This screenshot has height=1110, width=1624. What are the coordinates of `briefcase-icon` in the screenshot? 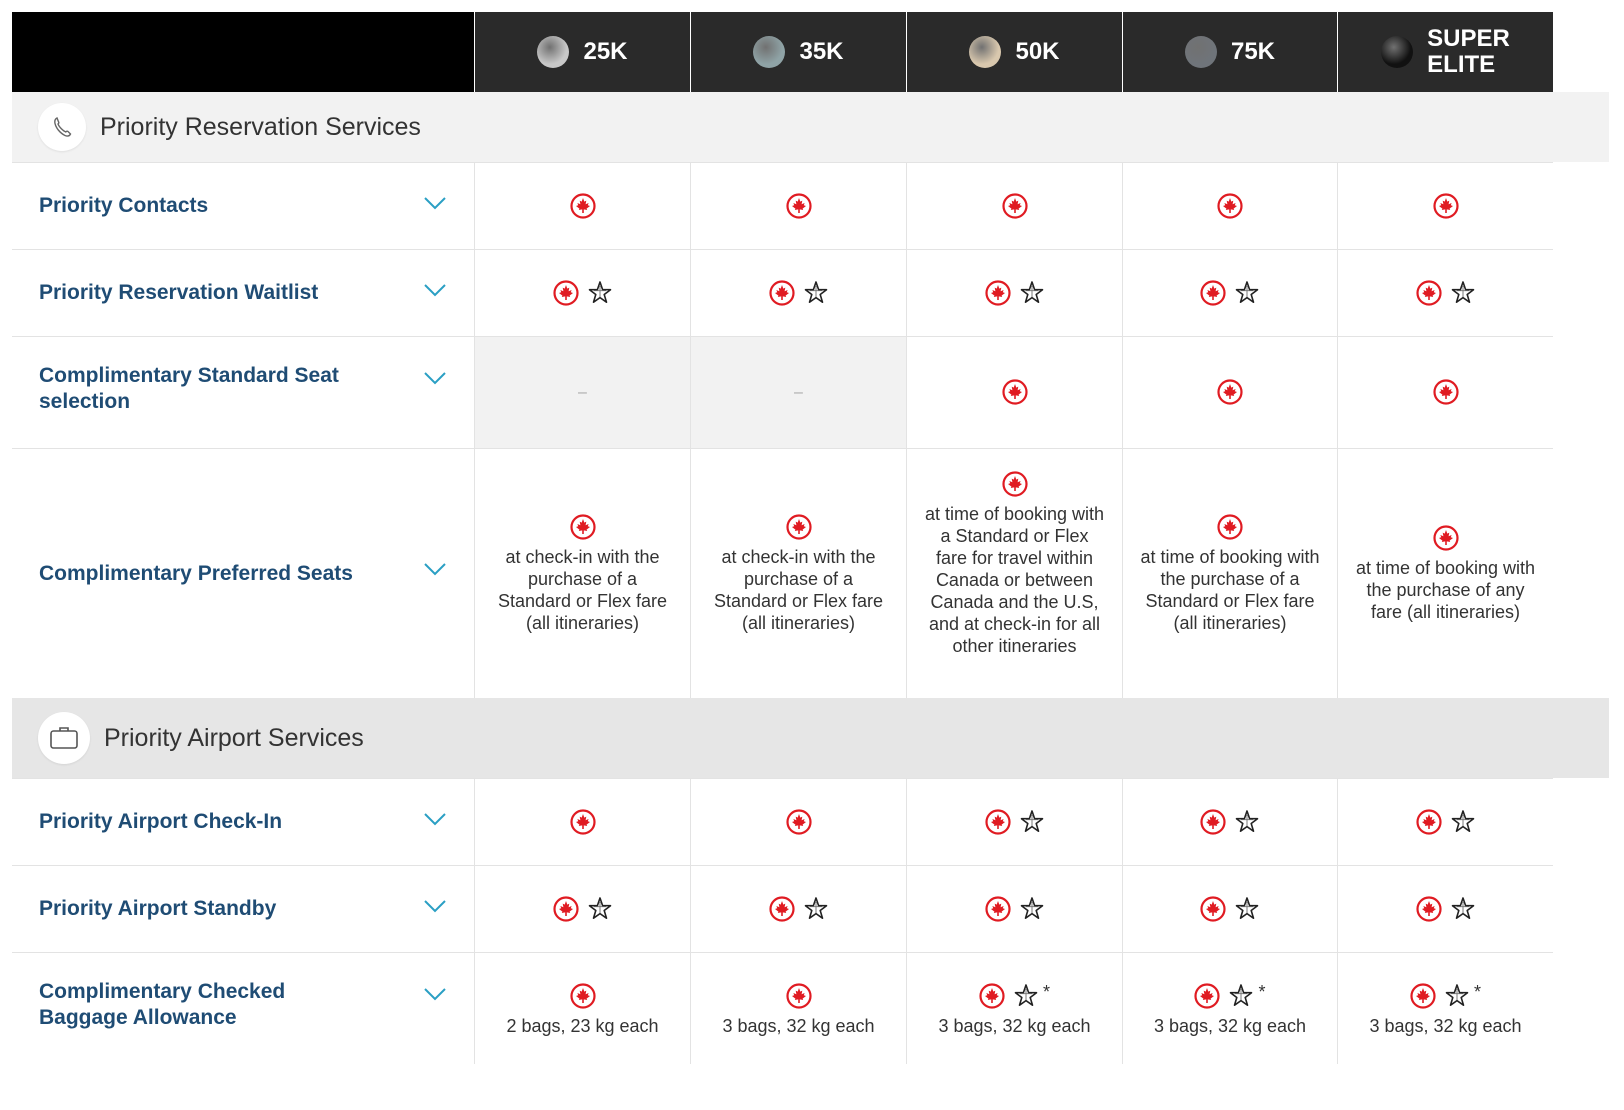 It's located at (64, 738).